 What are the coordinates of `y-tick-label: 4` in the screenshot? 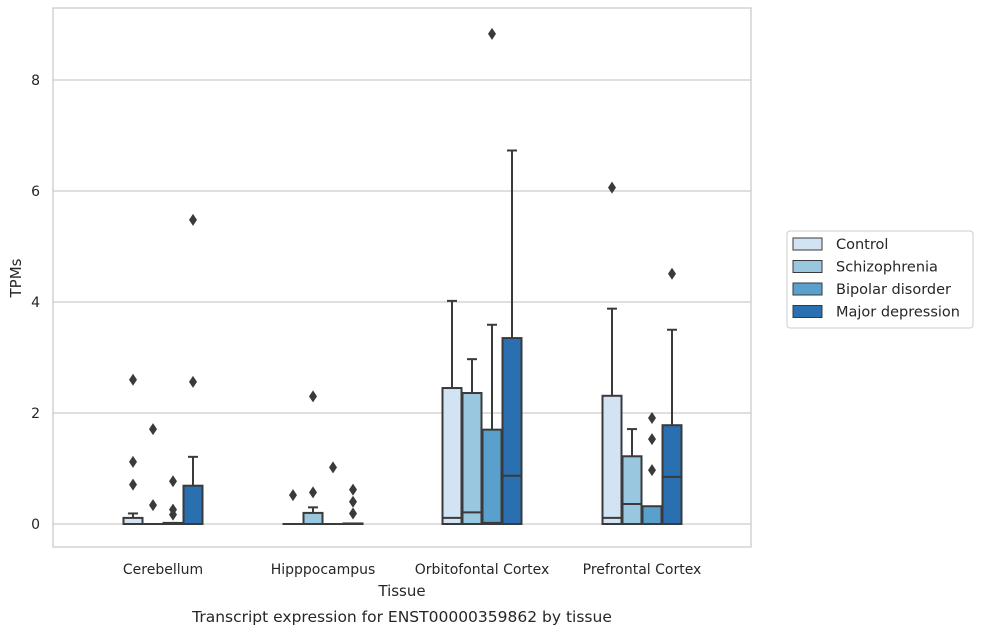 It's located at (35, 303).